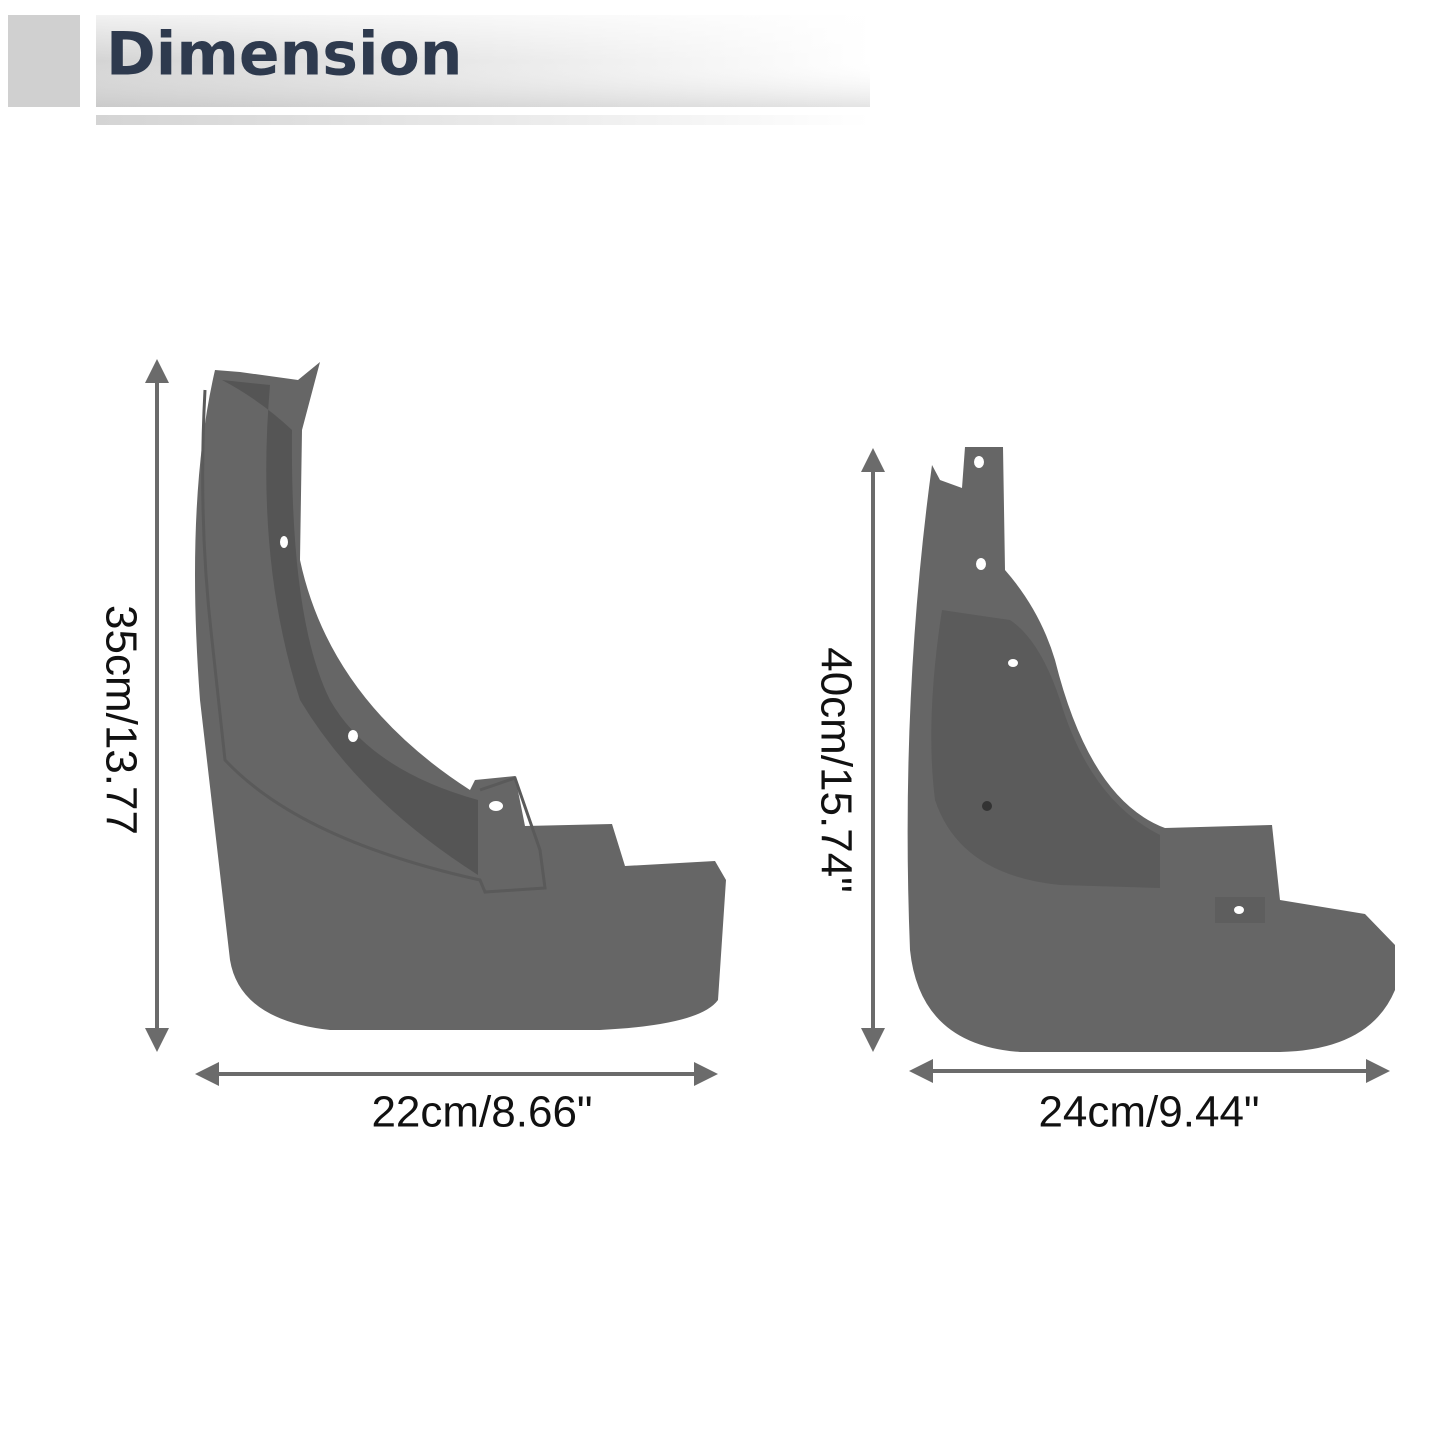 This screenshot has height=1440, width=1440. I want to click on mud-flap-right, so click(1151, 749).